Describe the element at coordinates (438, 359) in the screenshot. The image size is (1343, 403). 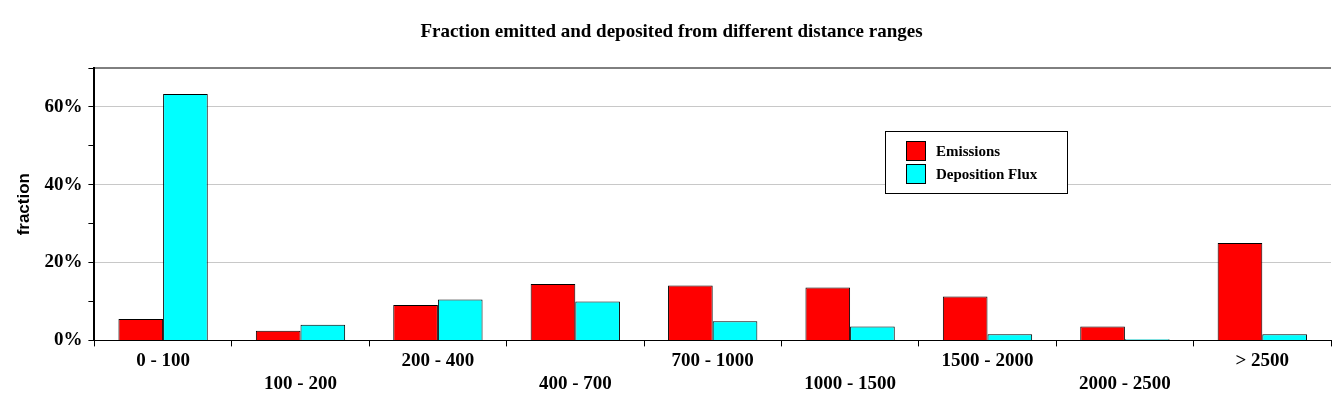
I see `x-tick-label: 200 - 400` at that location.